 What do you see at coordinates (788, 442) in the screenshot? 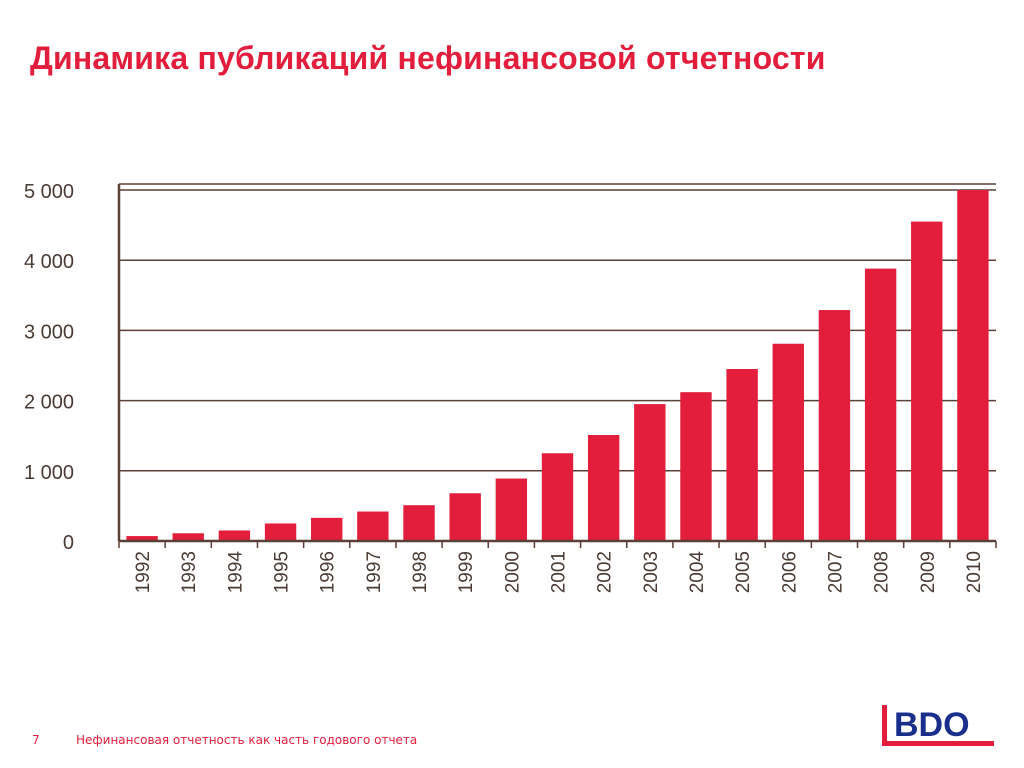
I see `bar-2006` at bounding box center [788, 442].